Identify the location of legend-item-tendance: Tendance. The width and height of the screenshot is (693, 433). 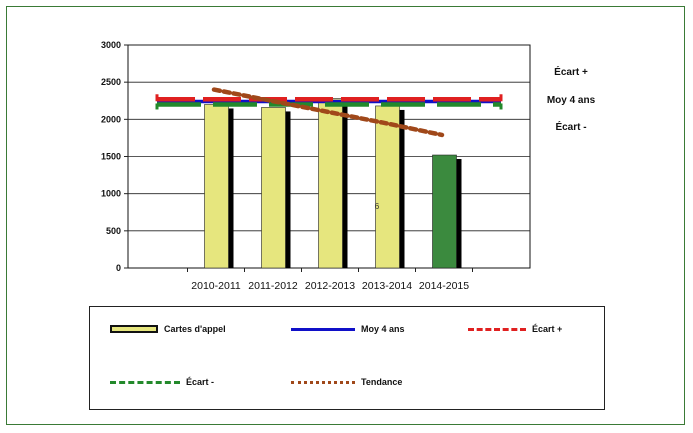
(346, 382).